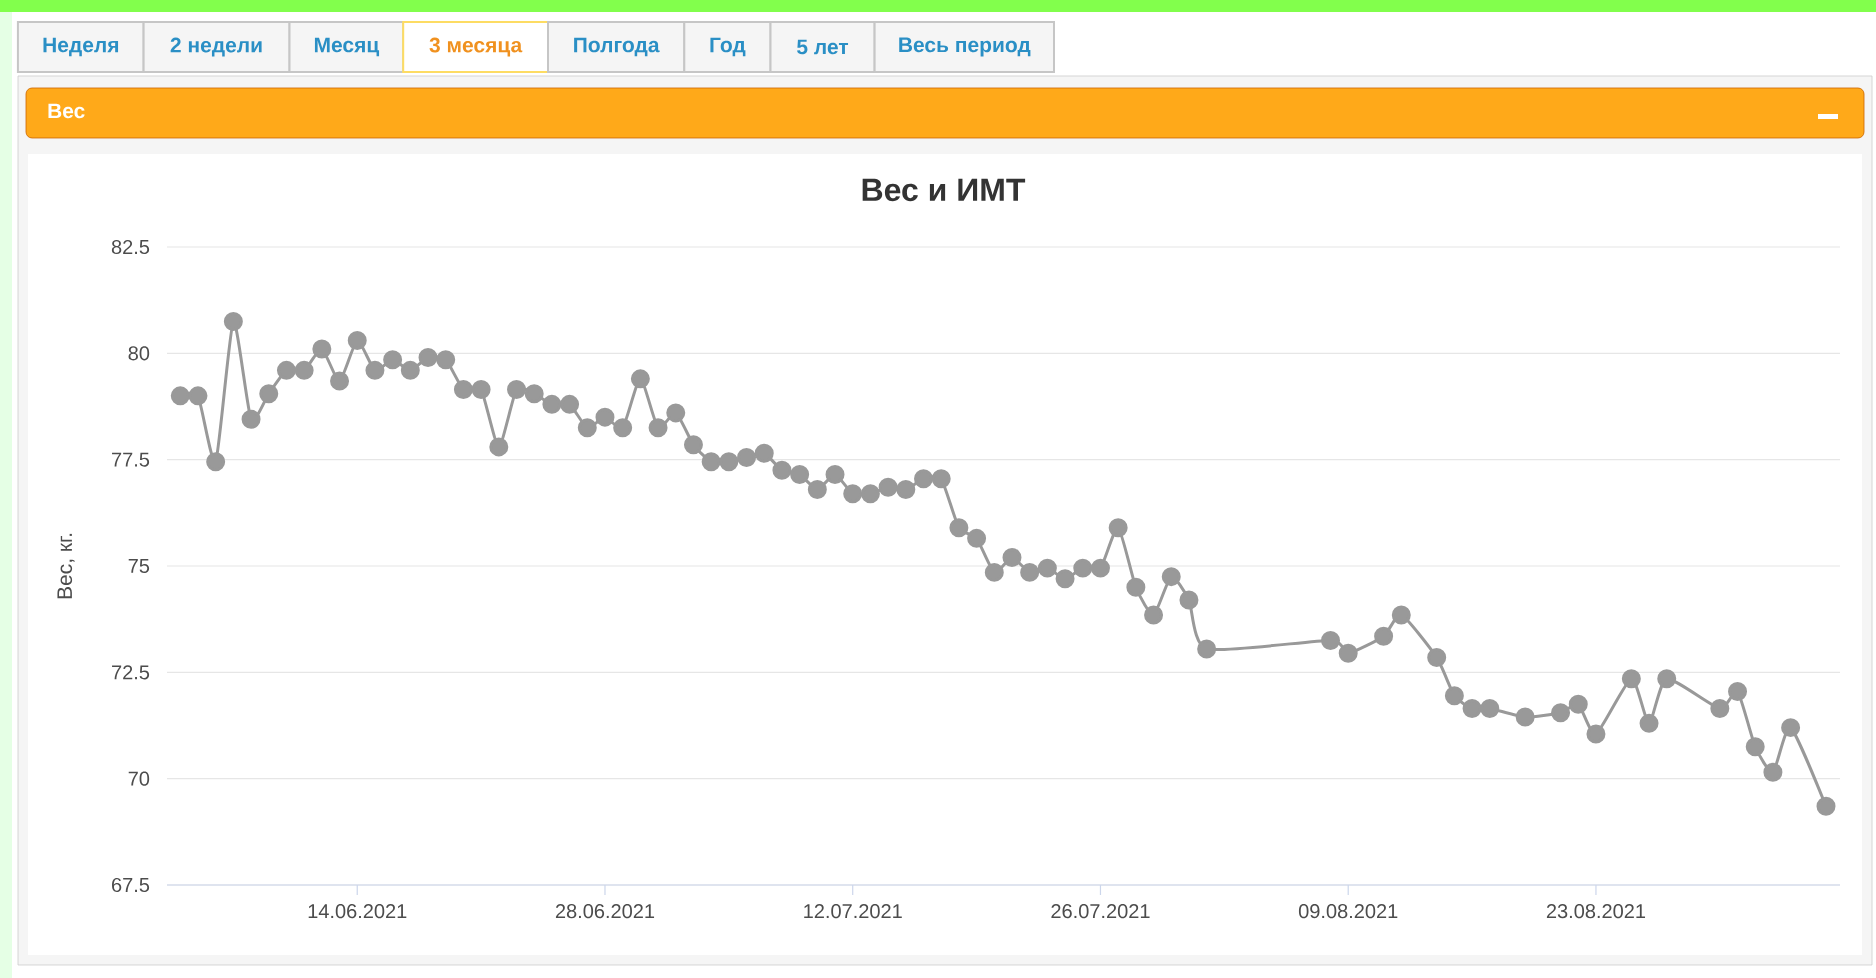 Image resolution: width=1876 pixels, height=978 pixels. What do you see at coordinates (1596, 911) in the screenshot?
I see `x-tick-label: 23.08.2021` at bounding box center [1596, 911].